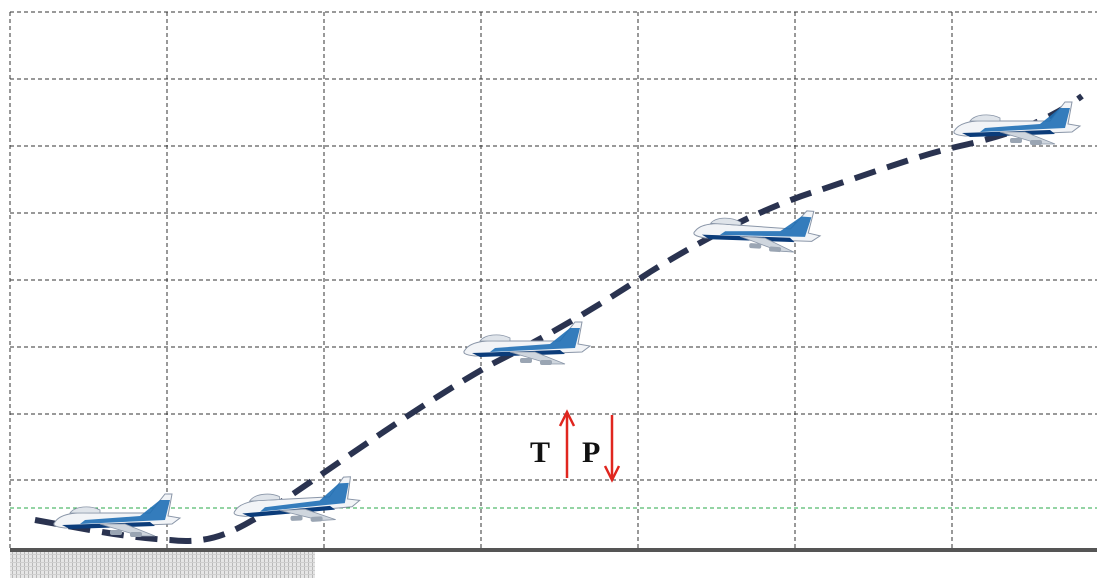  Describe the element at coordinates (540, 452) in the screenshot. I see `thrust-label: T` at that location.